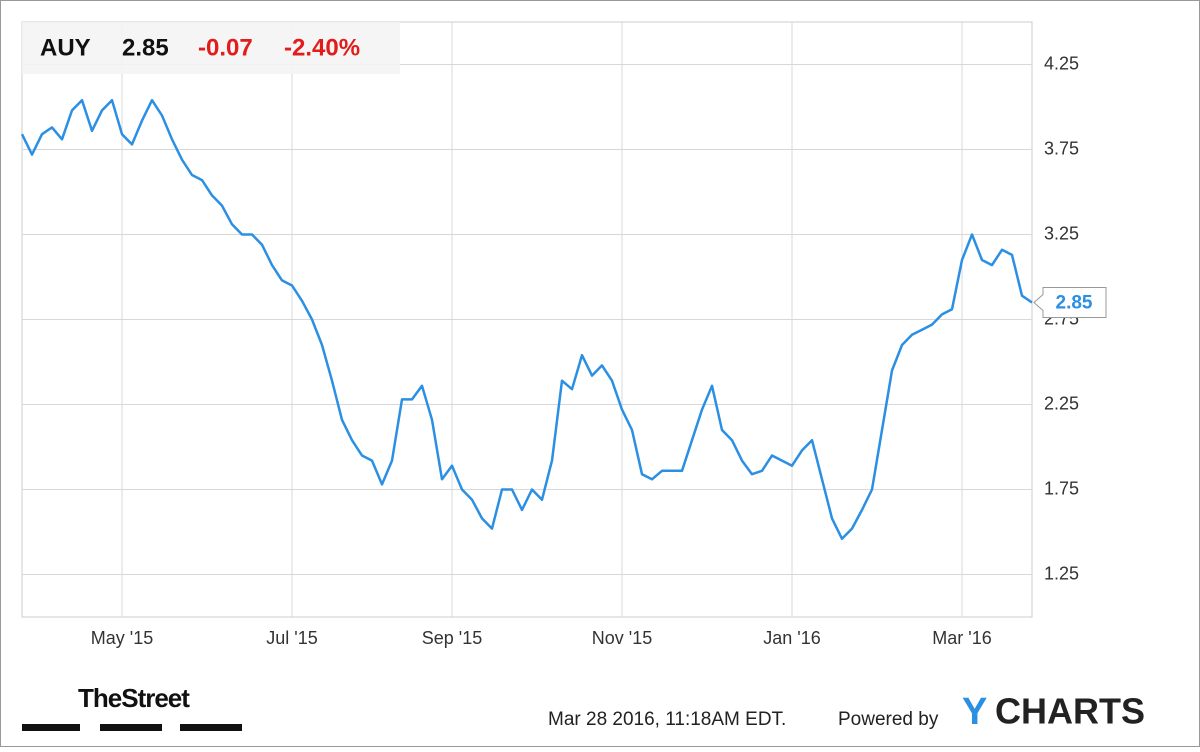 This screenshot has width=1200, height=752. What do you see at coordinates (291, 638) in the screenshot?
I see `x-tick-label: Jul '15` at bounding box center [291, 638].